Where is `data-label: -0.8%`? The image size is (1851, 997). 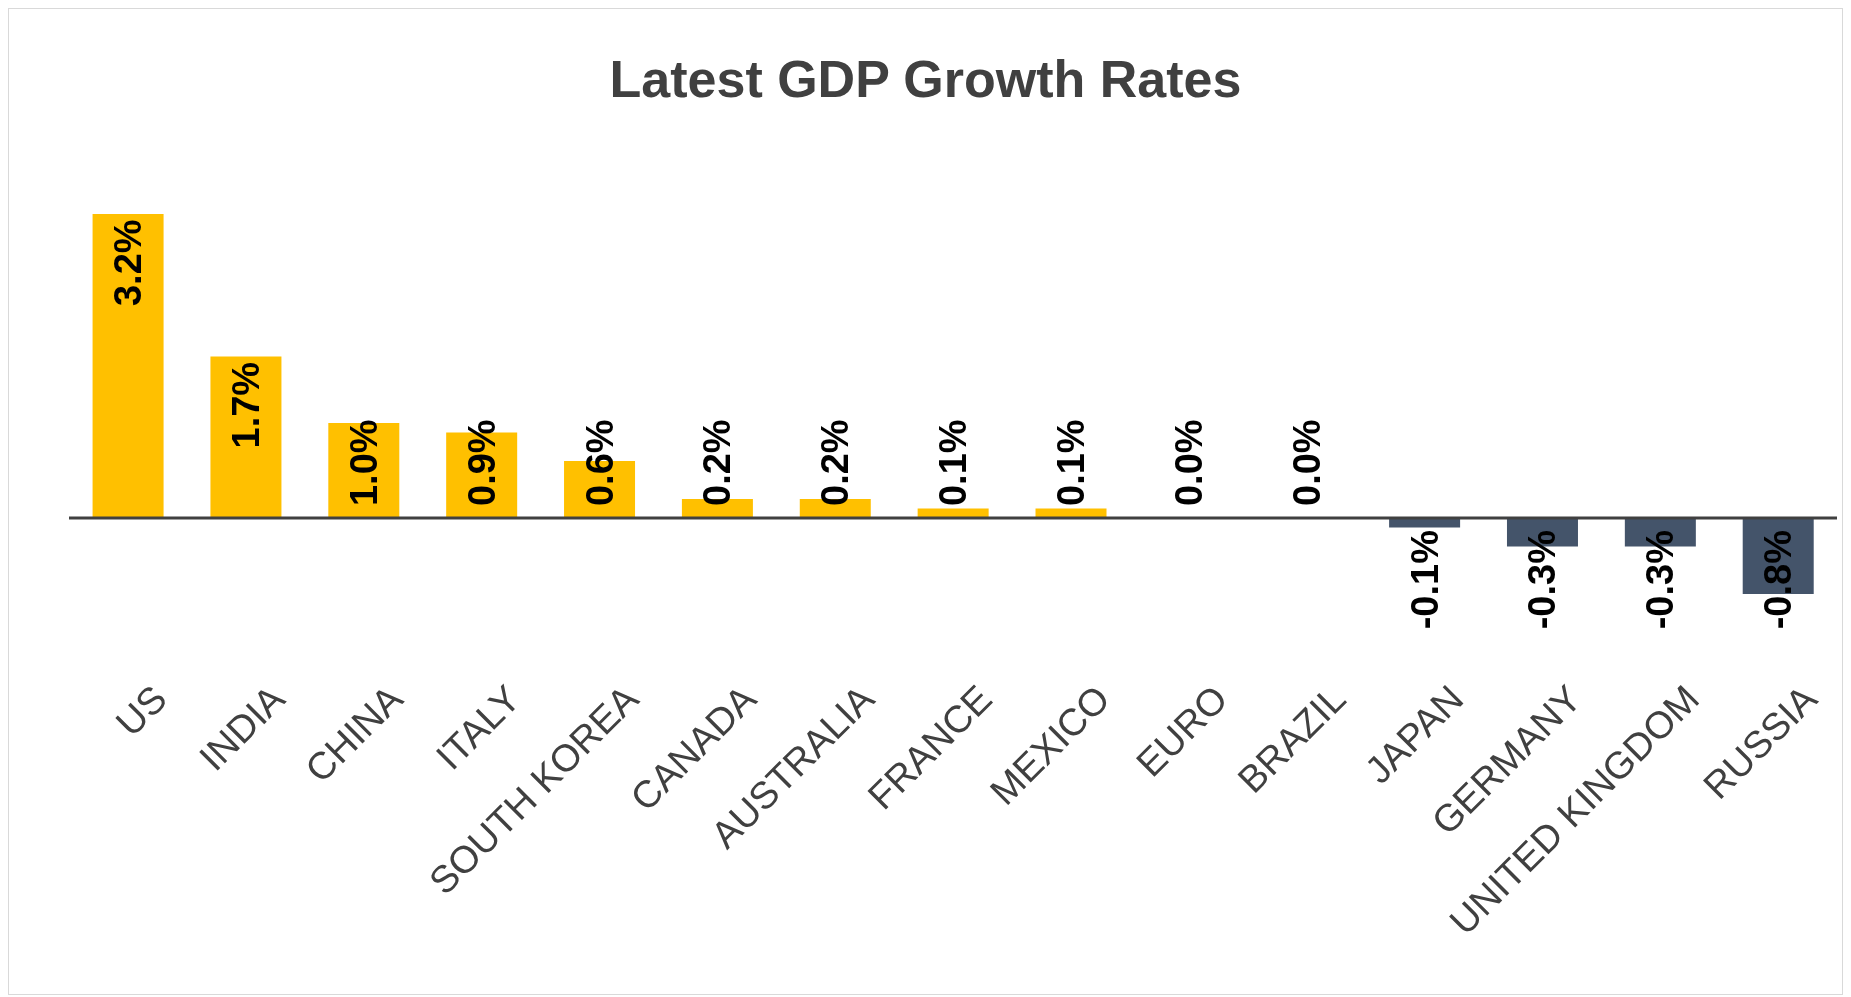 data-label: -0.8% is located at coordinates (1778, 580).